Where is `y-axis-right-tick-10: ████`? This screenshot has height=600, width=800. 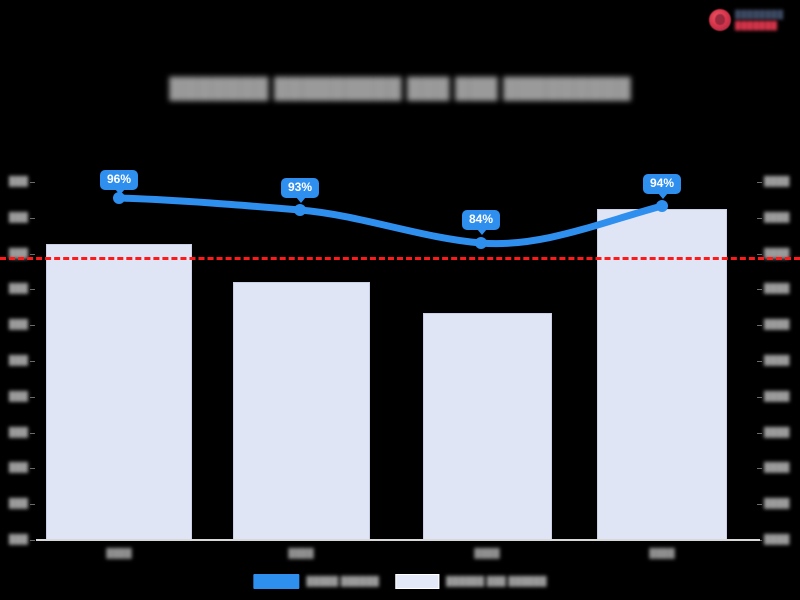
y-axis-right-tick-10: ████ is located at coordinates (777, 539).